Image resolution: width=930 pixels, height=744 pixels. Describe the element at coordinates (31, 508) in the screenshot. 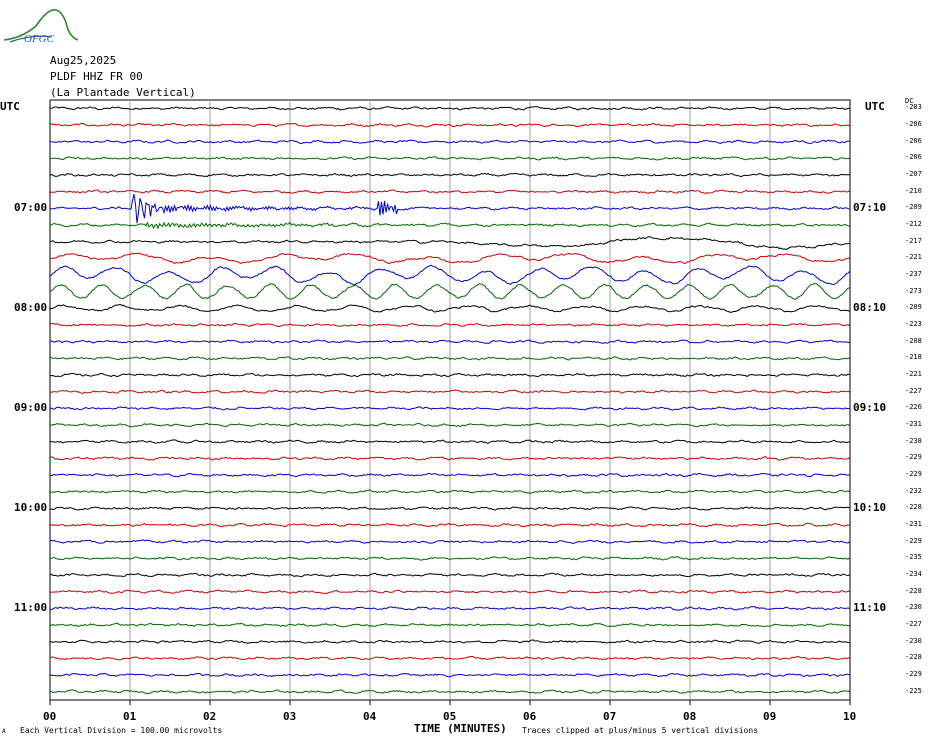

I see `left-time-label: 10:00` at that location.